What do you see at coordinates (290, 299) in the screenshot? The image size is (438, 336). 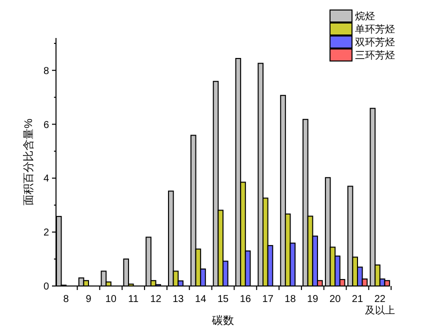 I see `x-tick-label: 18` at bounding box center [290, 299].